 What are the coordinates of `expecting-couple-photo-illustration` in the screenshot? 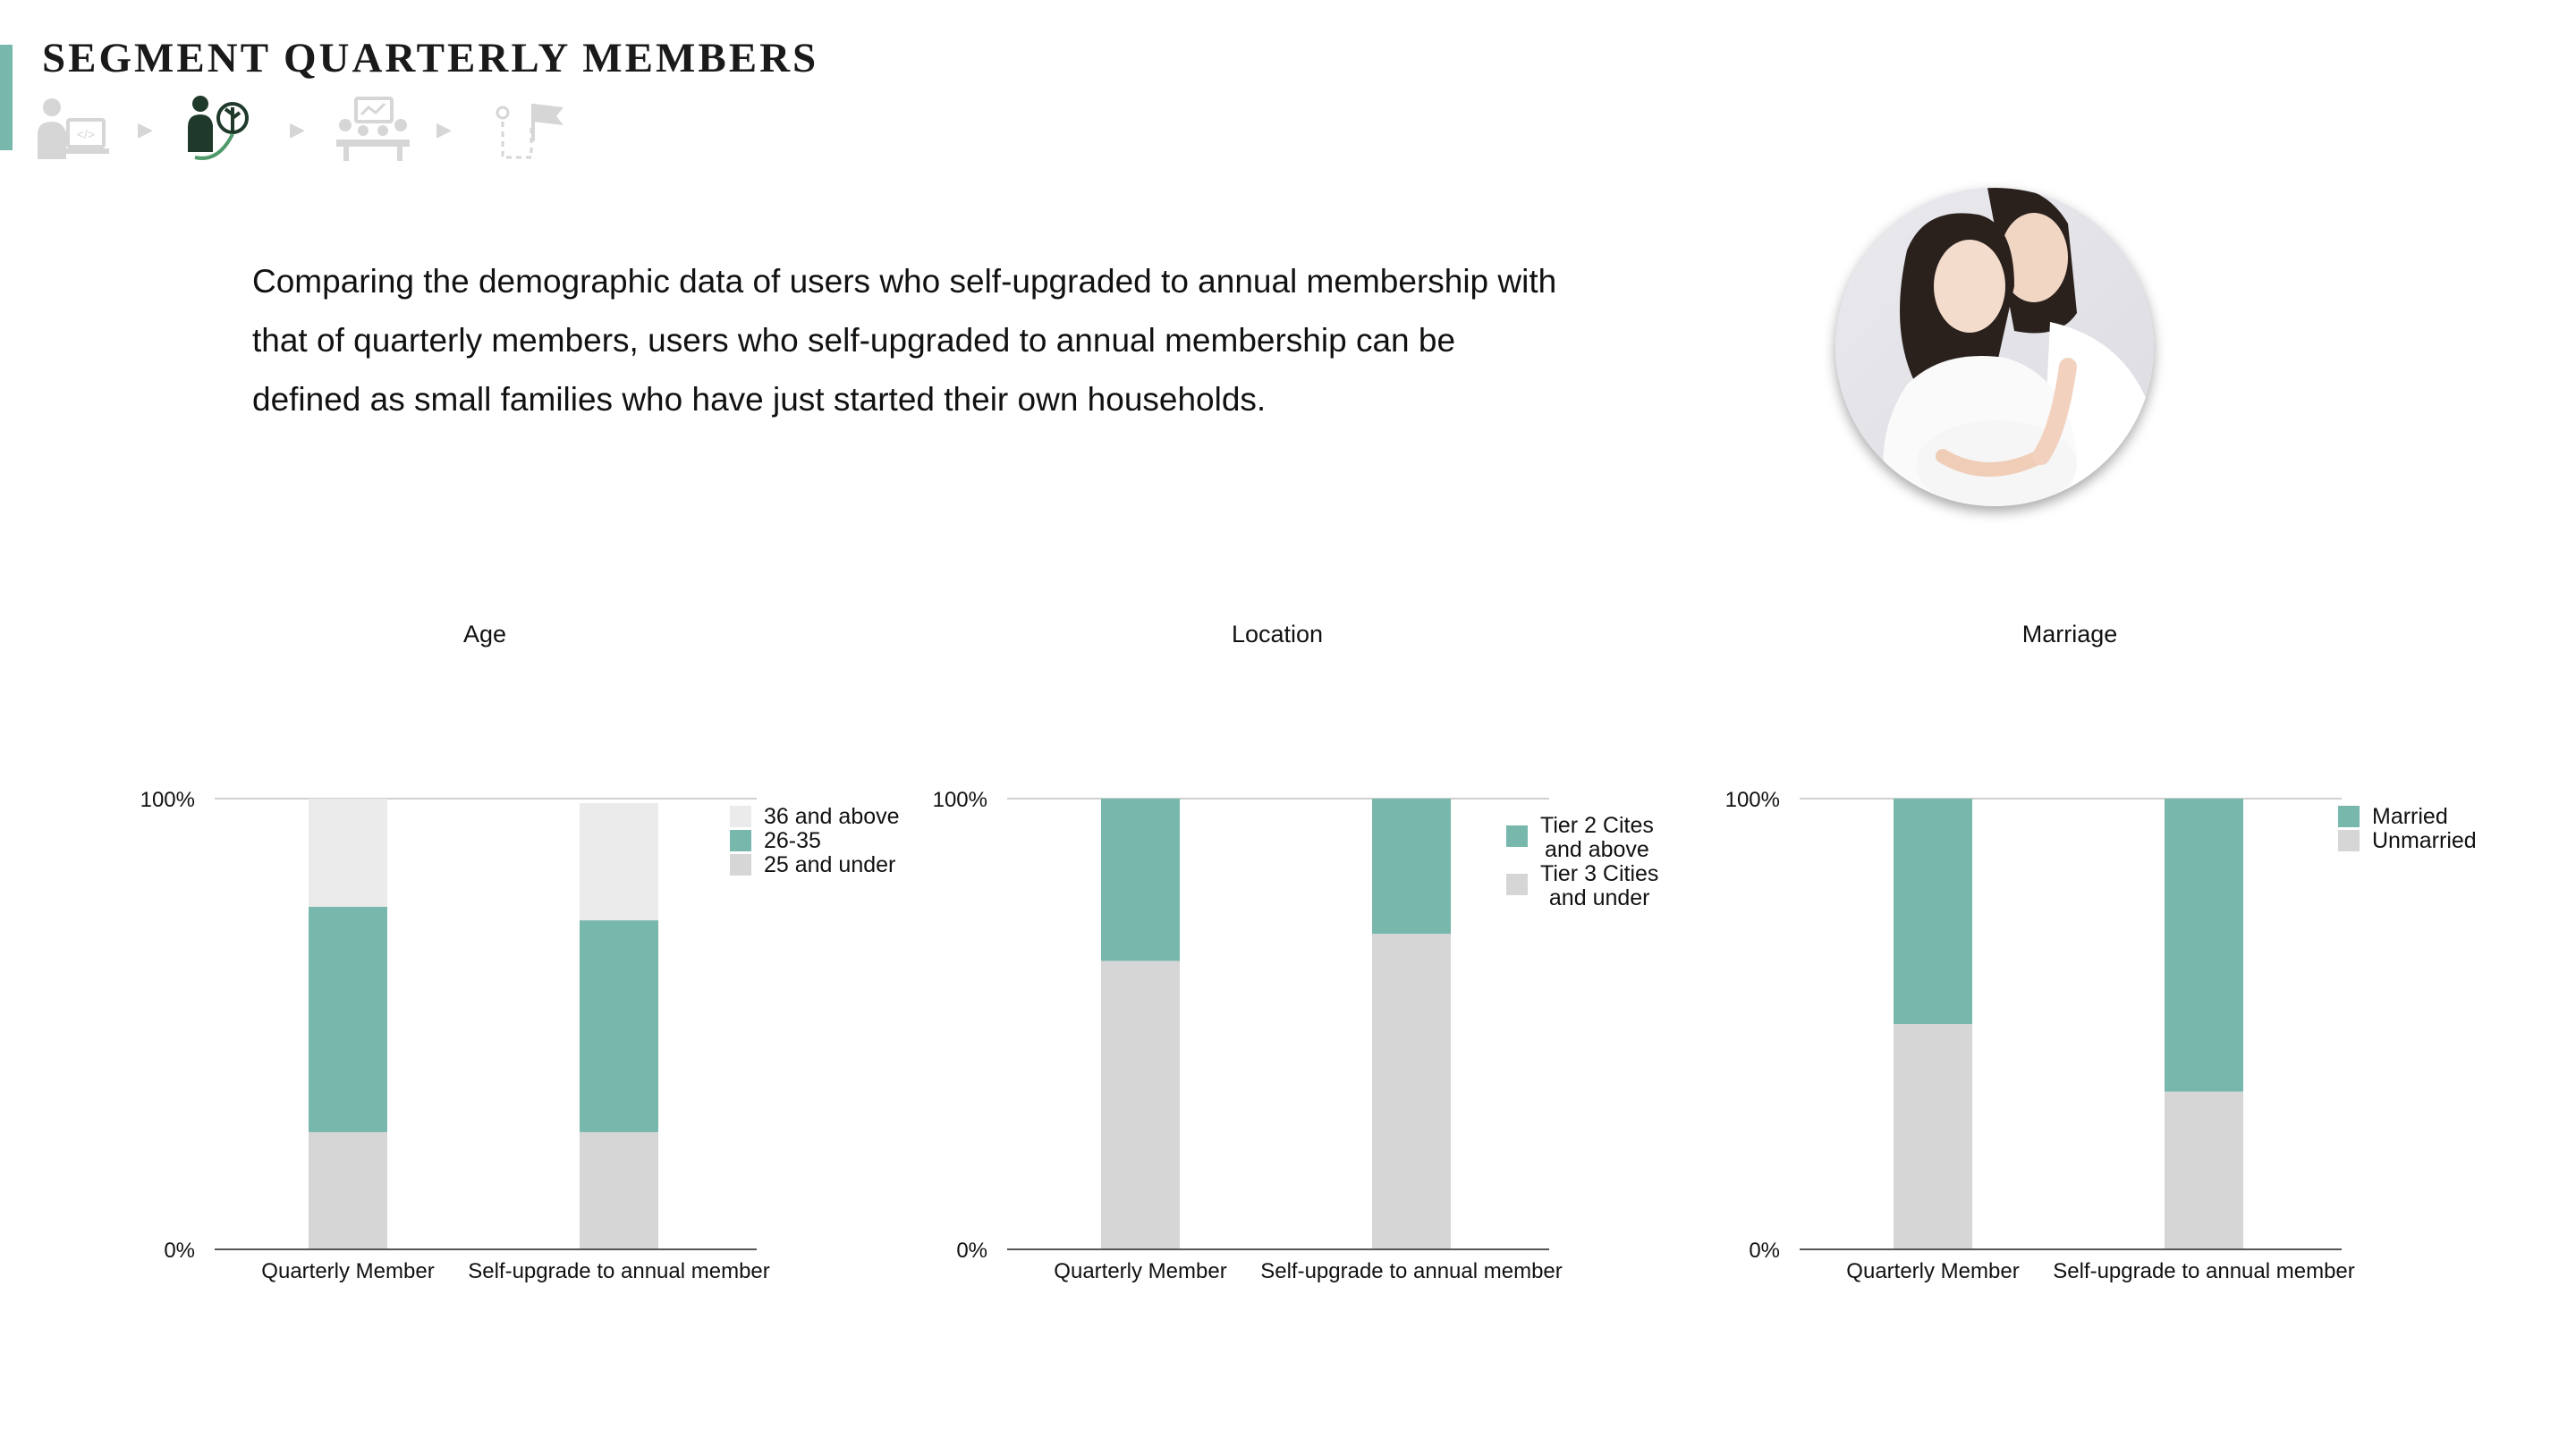 It's located at (1994, 347).